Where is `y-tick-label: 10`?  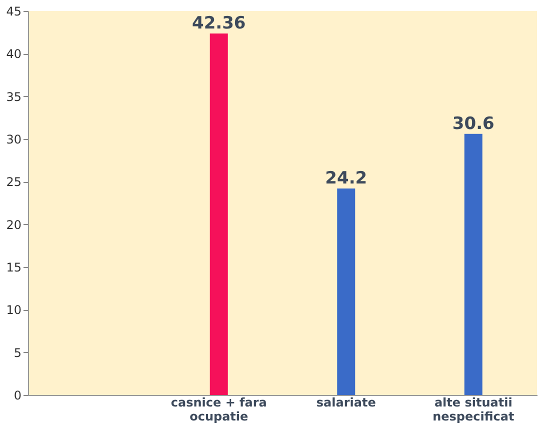 y-tick-label: 10 is located at coordinates (14, 310).